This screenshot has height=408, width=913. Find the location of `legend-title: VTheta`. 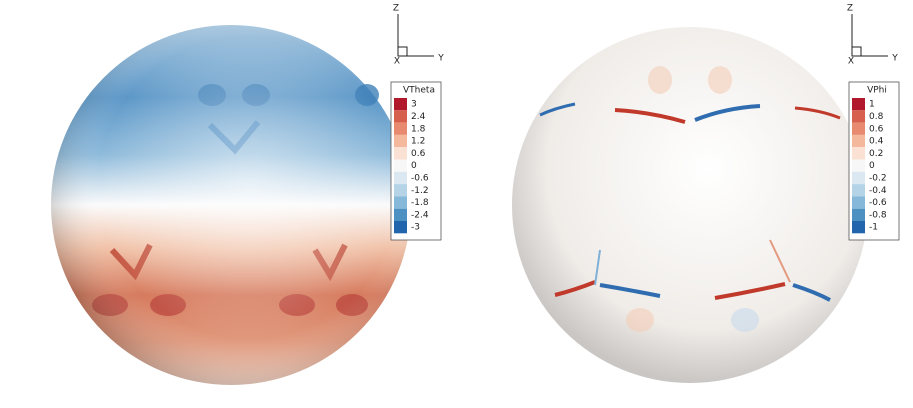

legend-title: VTheta is located at coordinates (419, 91).